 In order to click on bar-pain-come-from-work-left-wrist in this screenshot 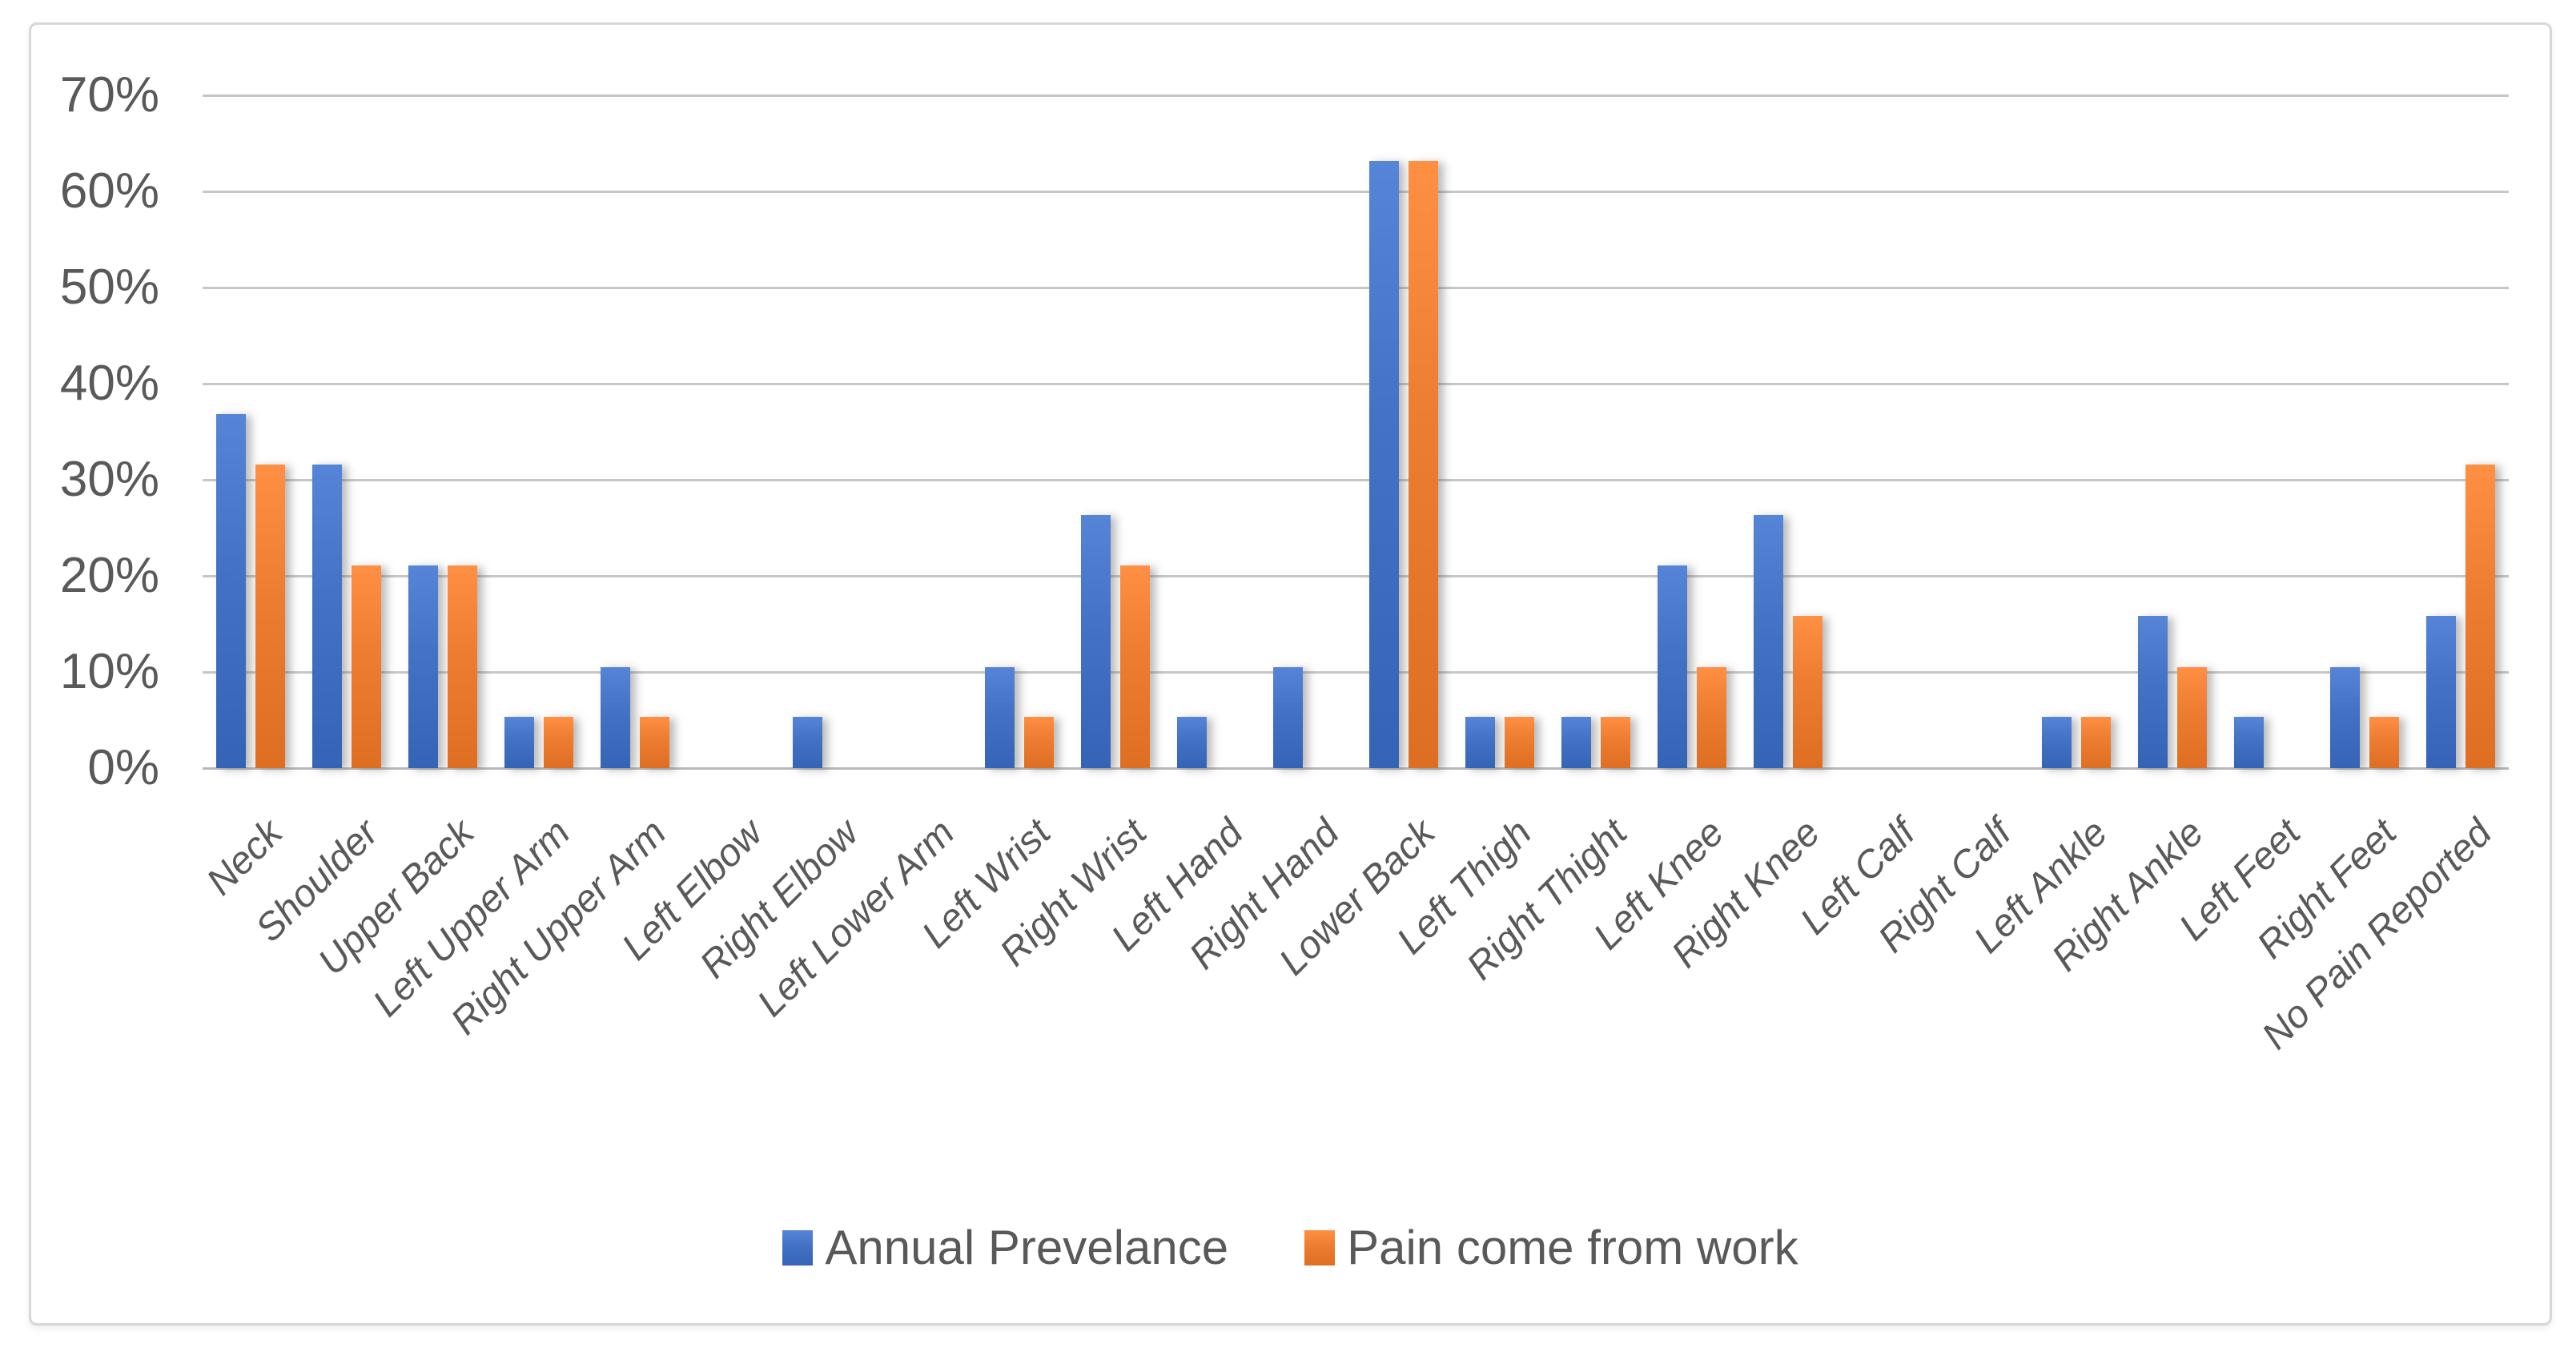, I will do `click(1039, 742)`.